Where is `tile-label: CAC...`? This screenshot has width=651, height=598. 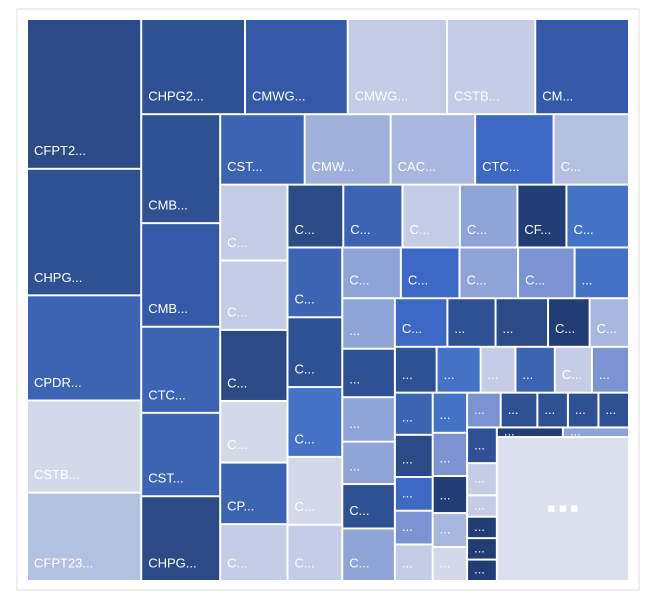 tile-label: CAC... is located at coordinates (417, 166).